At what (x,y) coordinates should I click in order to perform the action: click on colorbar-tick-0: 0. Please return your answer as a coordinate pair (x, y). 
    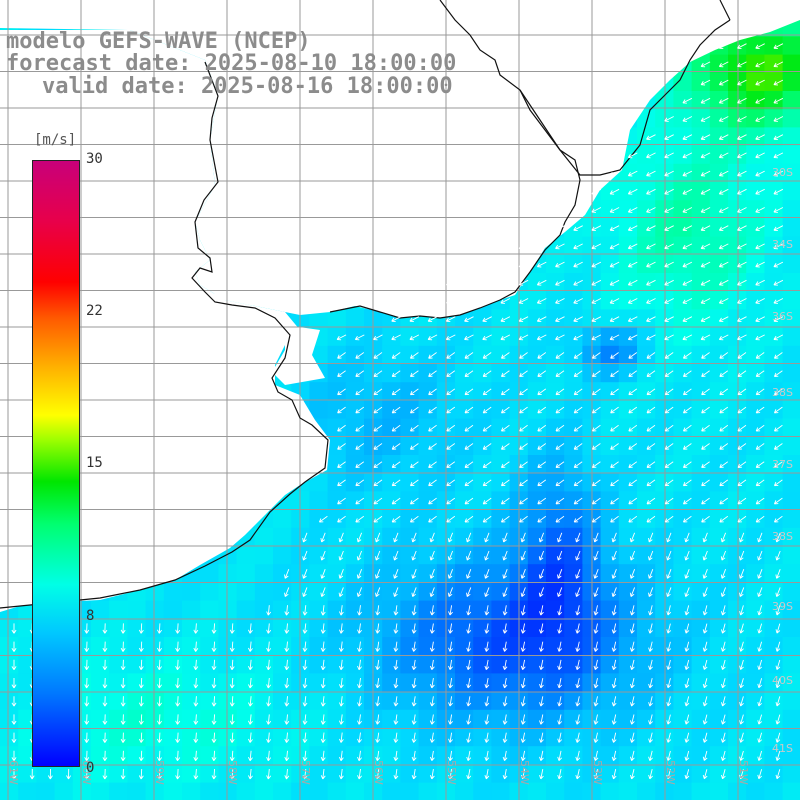
    Looking at the image, I should click on (90, 768).